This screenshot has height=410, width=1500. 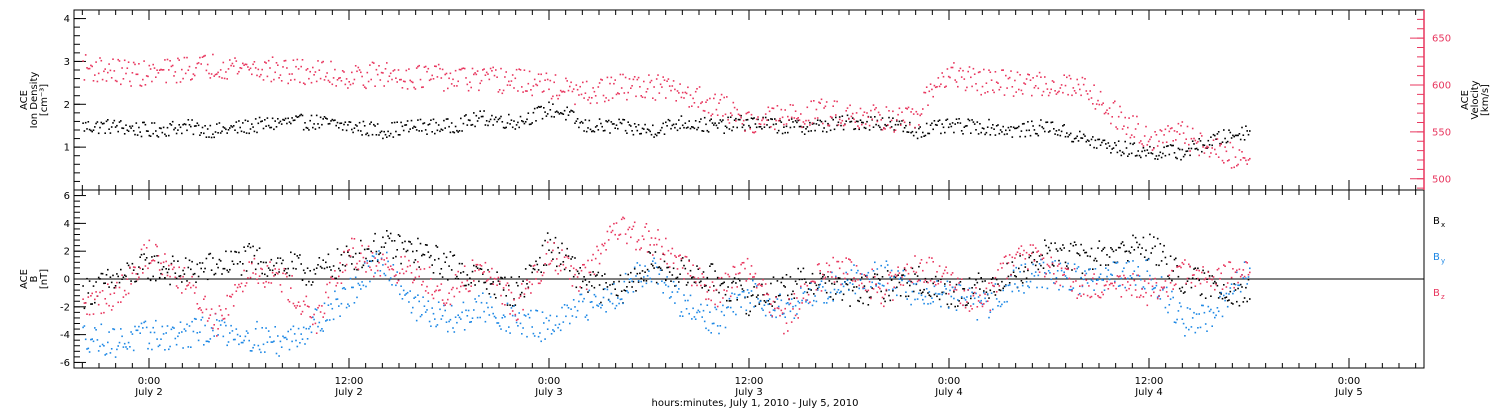 What do you see at coordinates (67, 148) in the screenshot?
I see `y-tick-label: 1` at bounding box center [67, 148].